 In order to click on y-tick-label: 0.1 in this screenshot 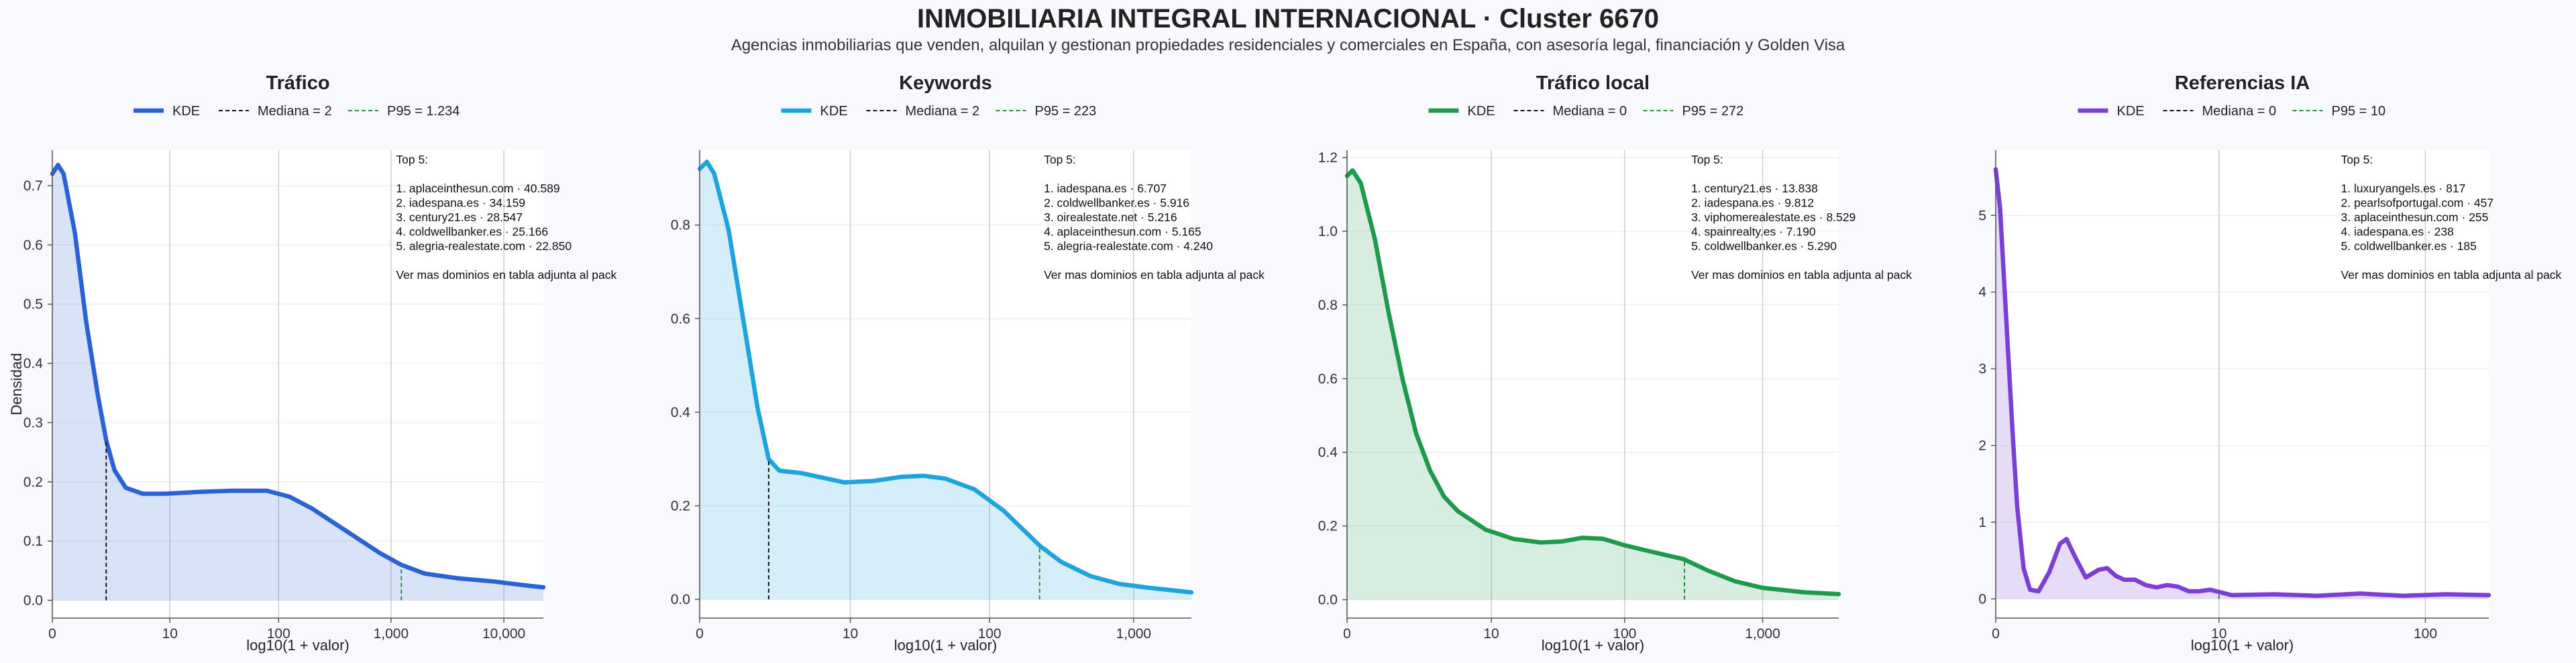, I will do `click(33, 541)`.